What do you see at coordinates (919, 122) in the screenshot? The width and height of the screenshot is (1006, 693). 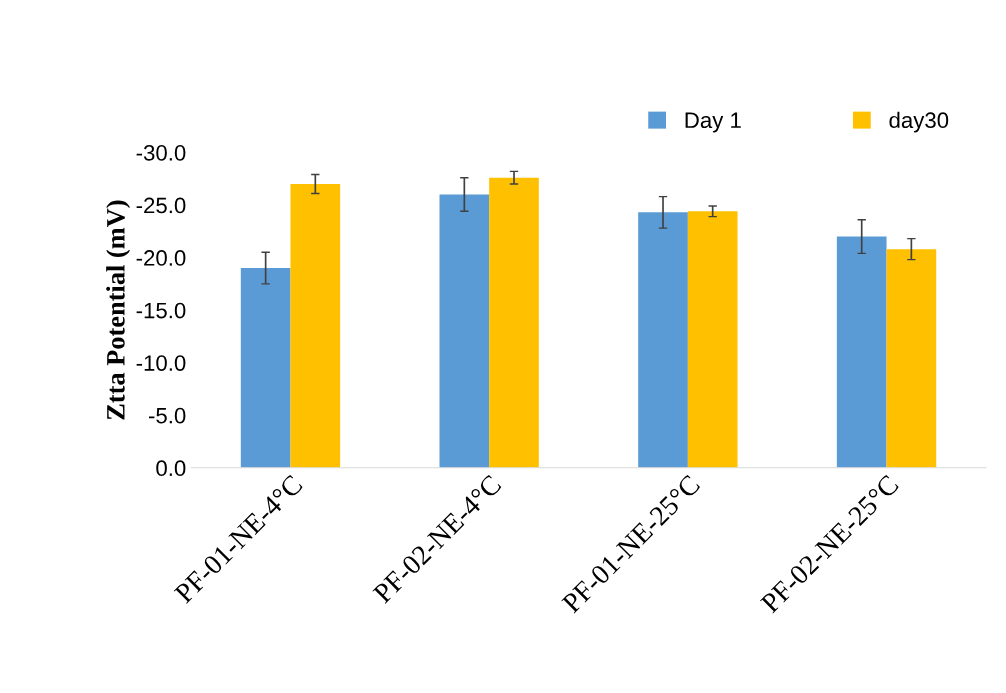 I see `legend-label: day30` at bounding box center [919, 122].